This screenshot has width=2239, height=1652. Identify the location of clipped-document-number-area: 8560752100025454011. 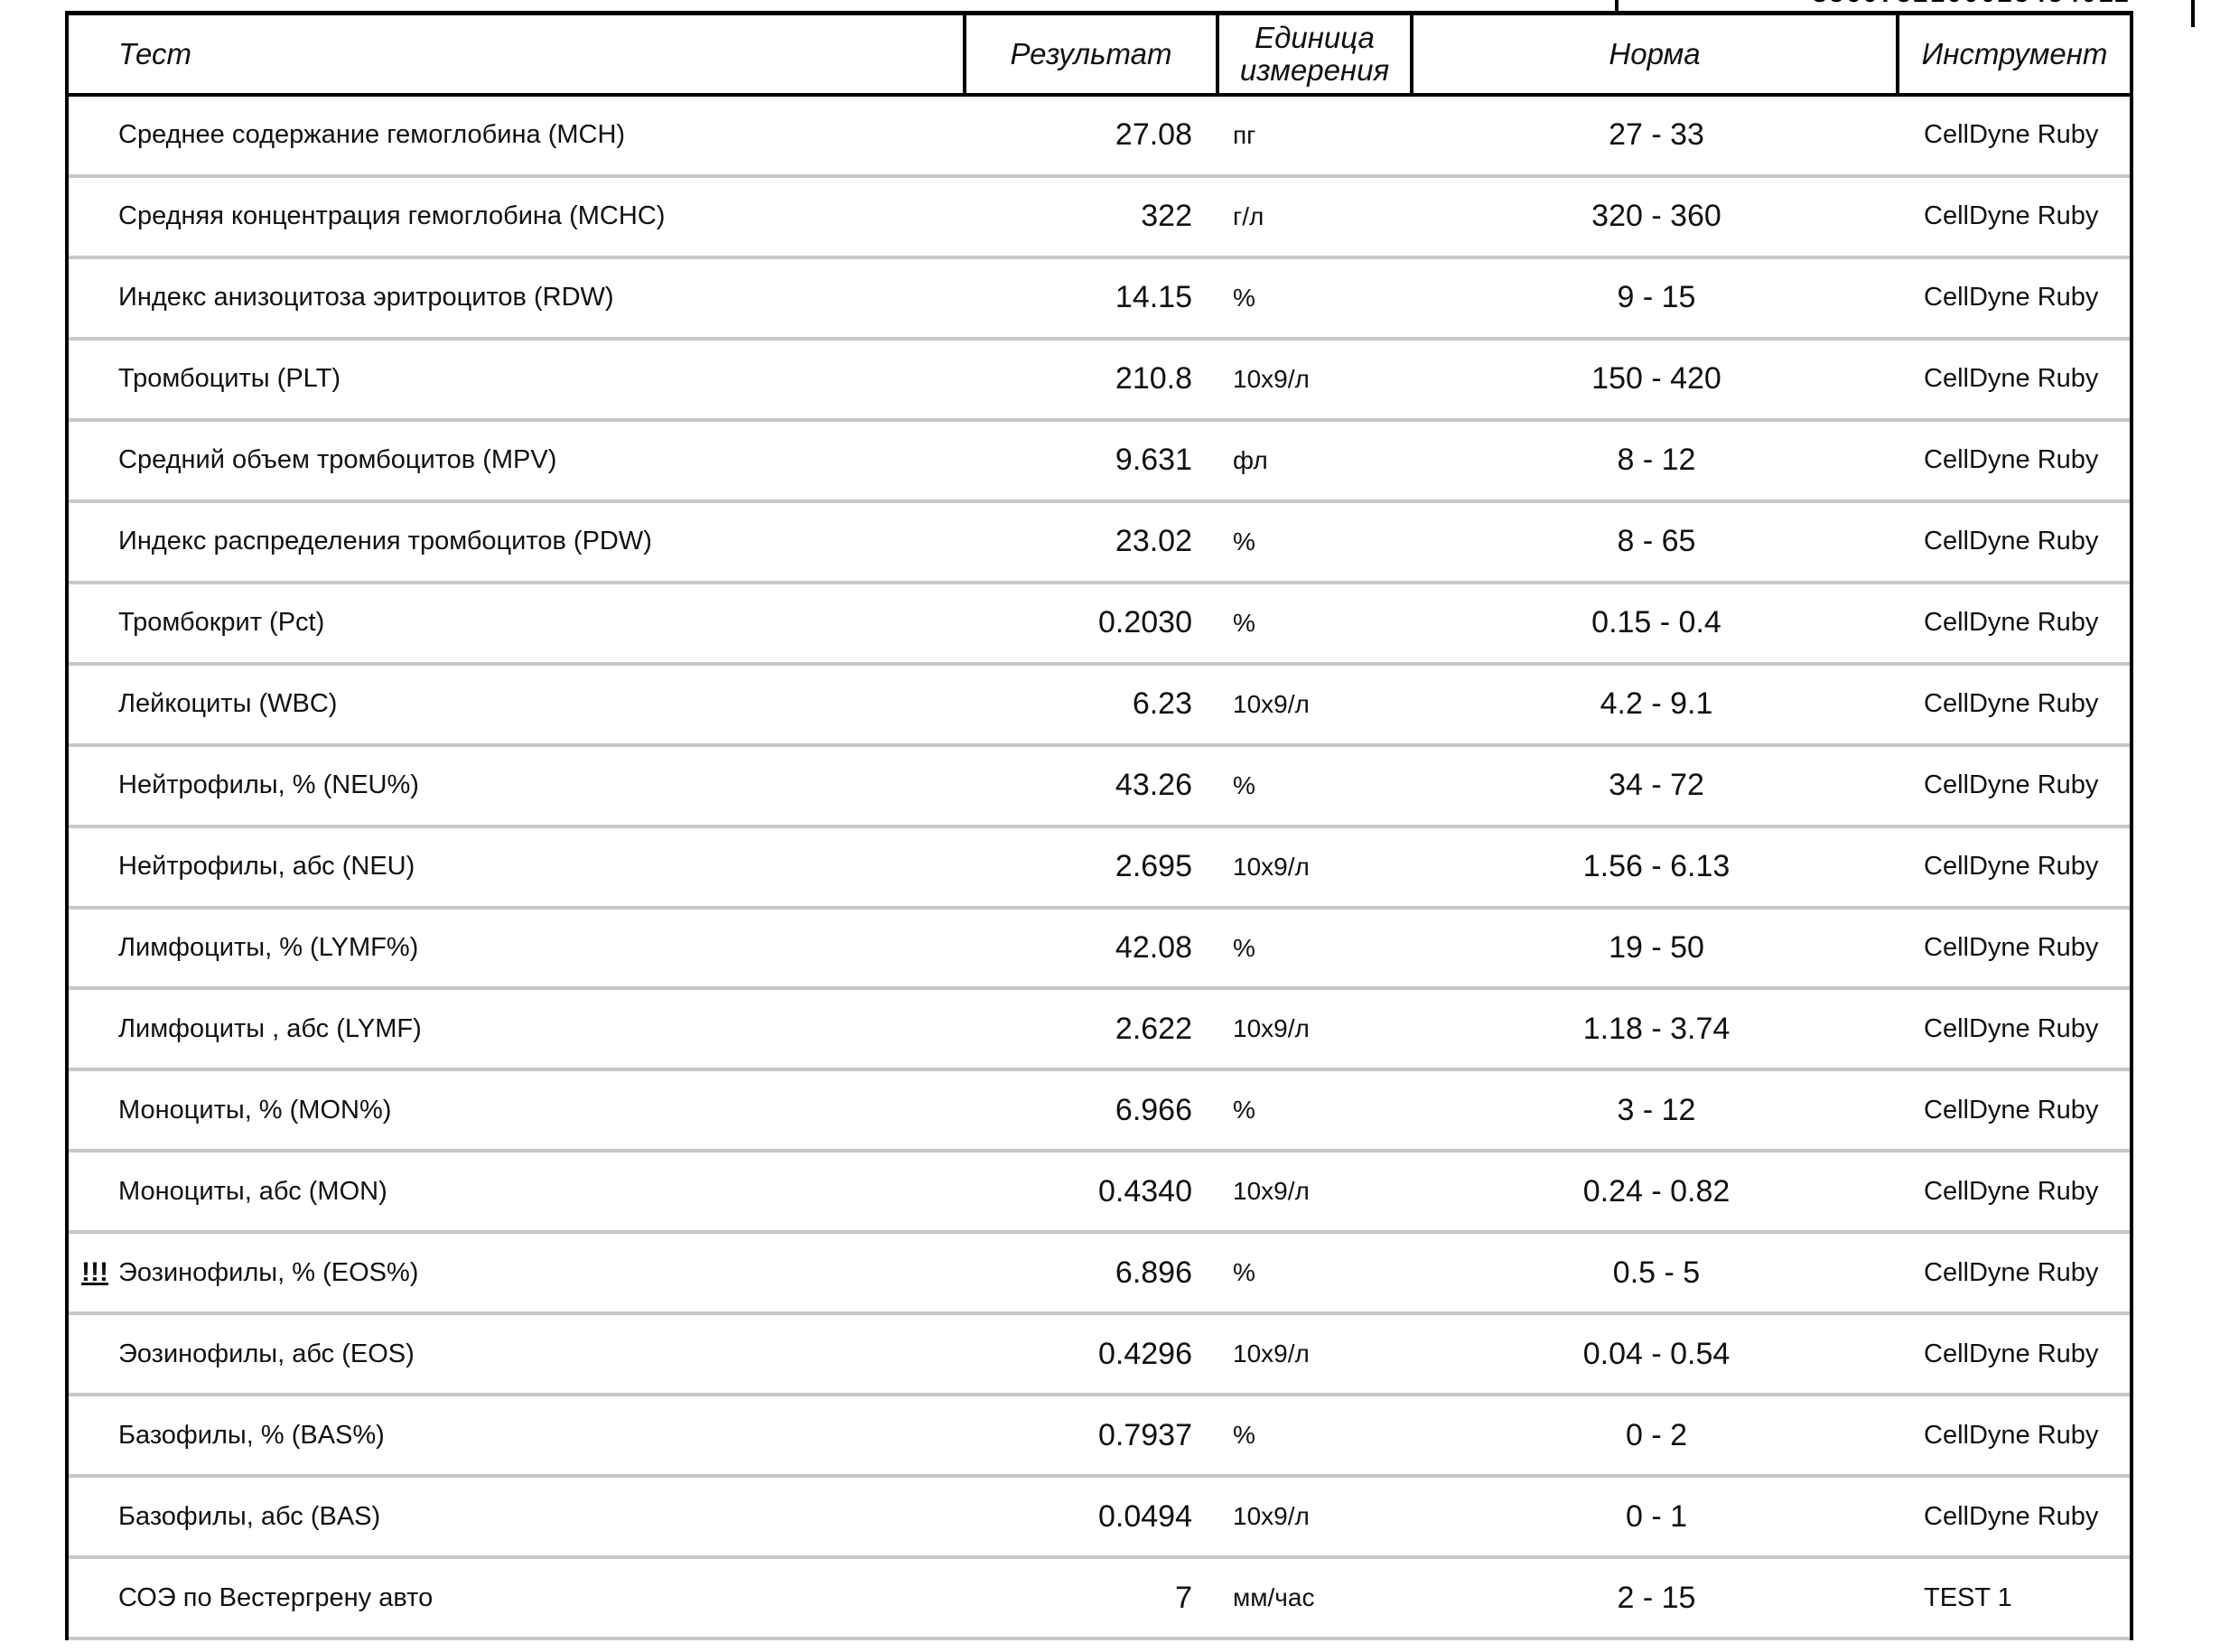
(1972, 5).